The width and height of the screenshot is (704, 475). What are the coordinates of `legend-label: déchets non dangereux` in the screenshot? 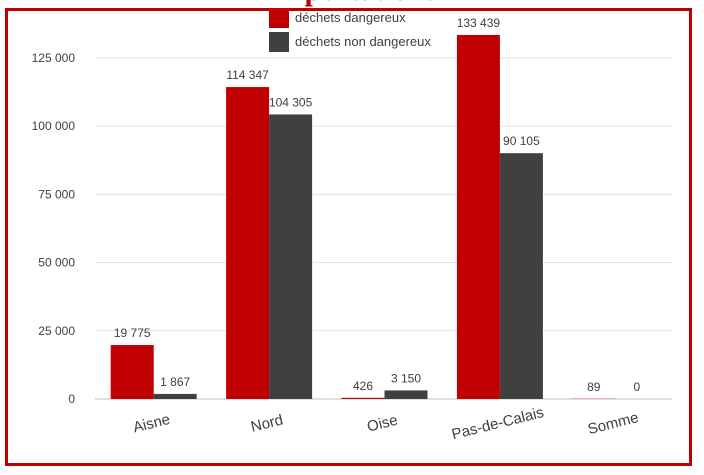 It's located at (363, 41).